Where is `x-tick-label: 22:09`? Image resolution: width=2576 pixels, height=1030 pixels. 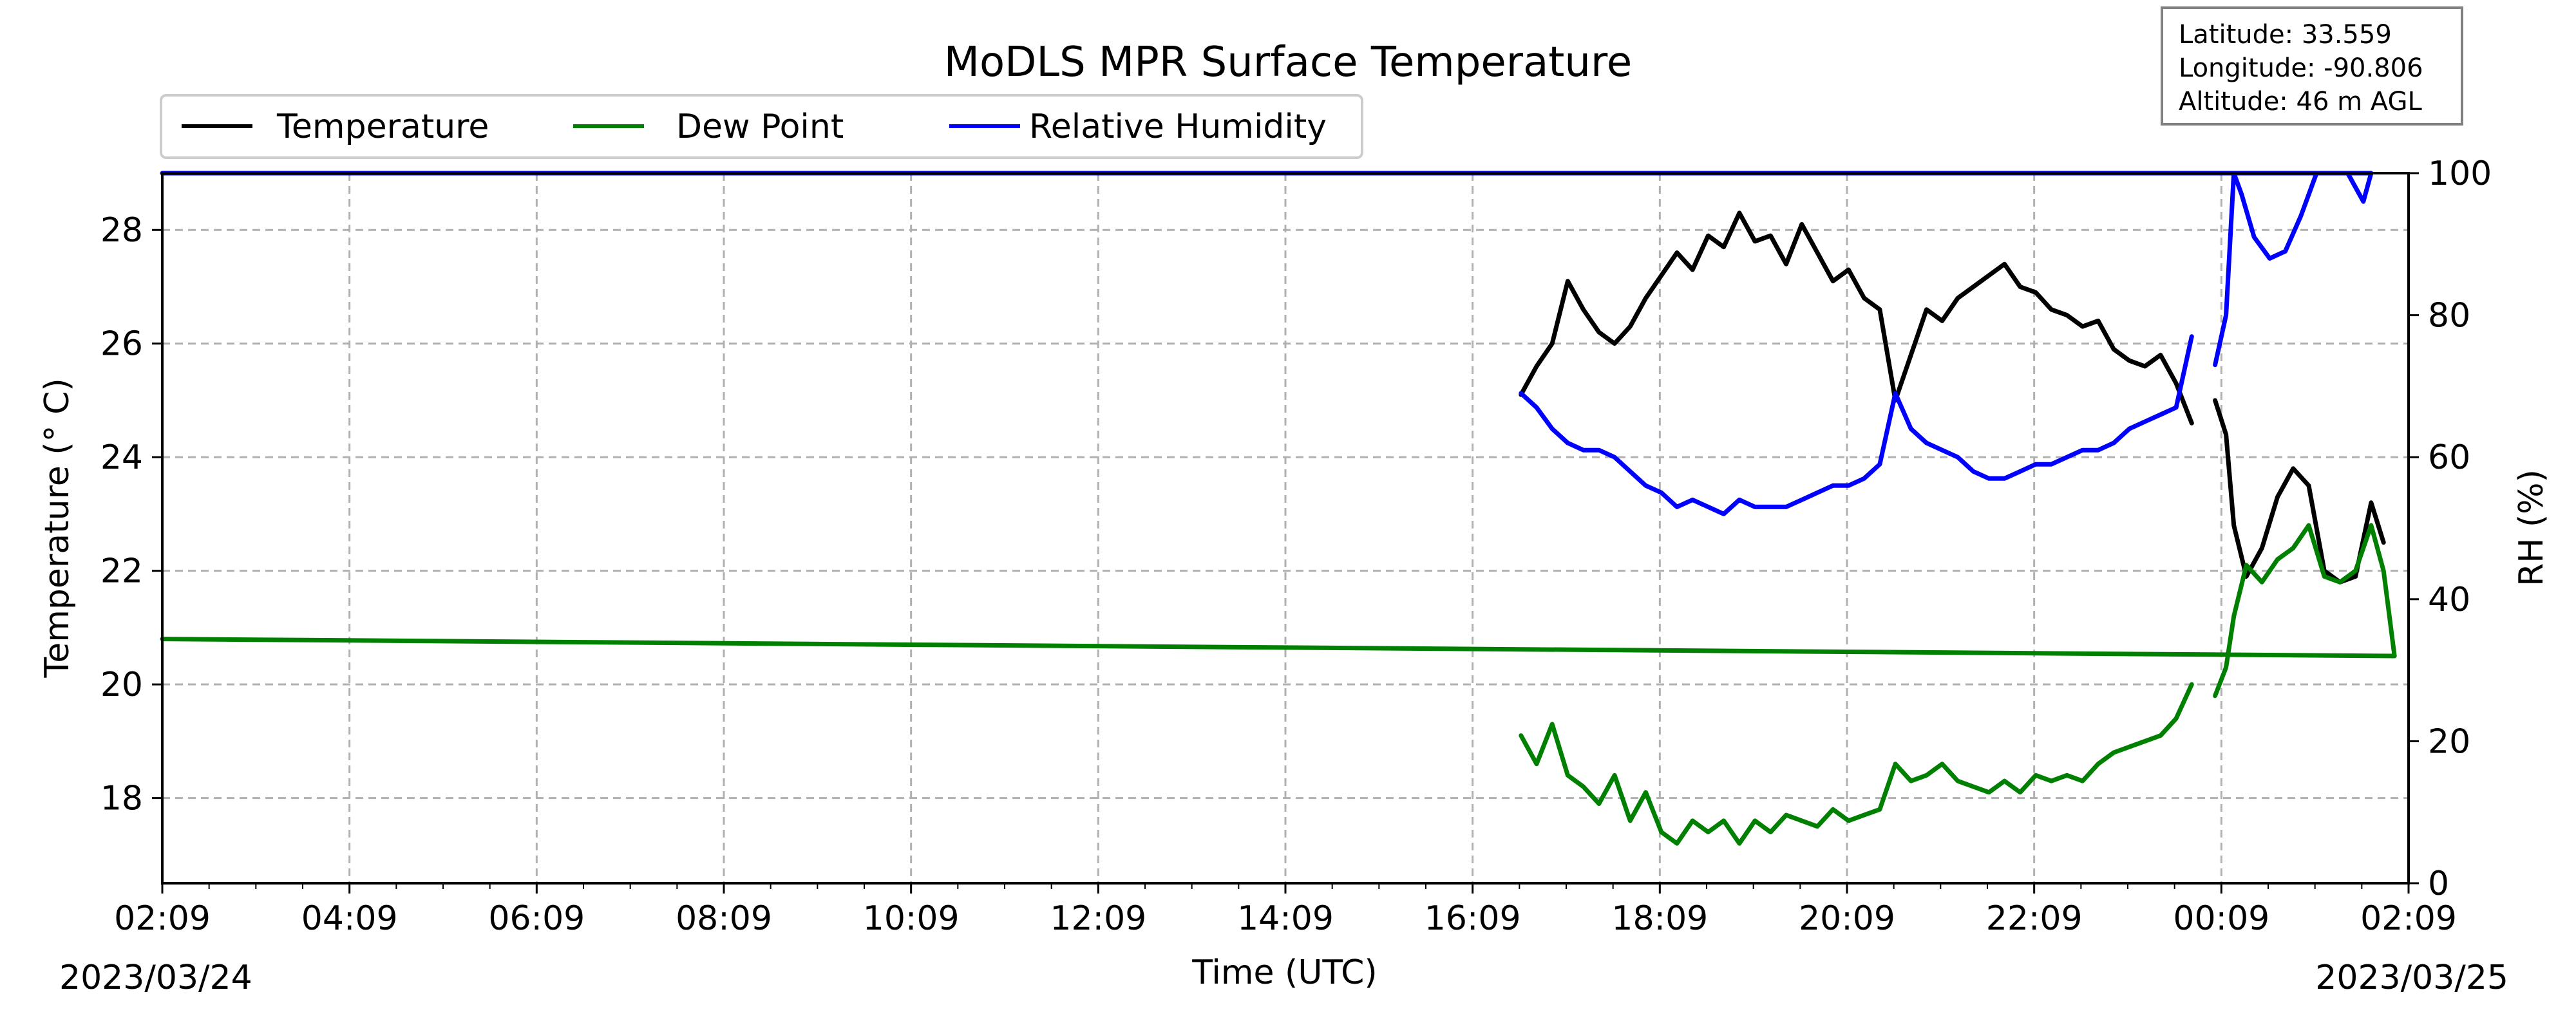
x-tick-label: 22:09 is located at coordinates (2035, 918).